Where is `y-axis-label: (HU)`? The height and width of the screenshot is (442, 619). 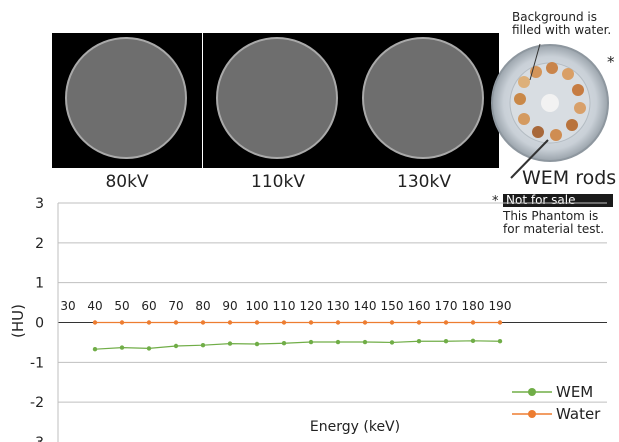
y-axis-label: (HU) is located at coordinates (18, 321).